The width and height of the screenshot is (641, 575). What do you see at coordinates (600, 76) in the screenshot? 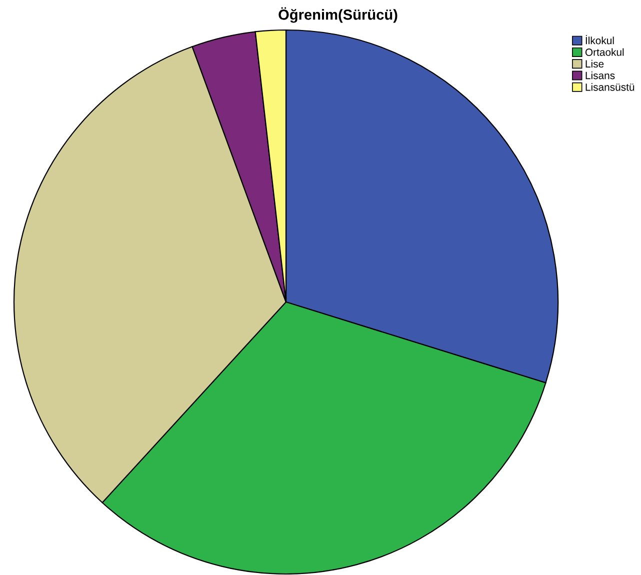
I see `legend-label: Lisans` at bounding box center [600, 76].